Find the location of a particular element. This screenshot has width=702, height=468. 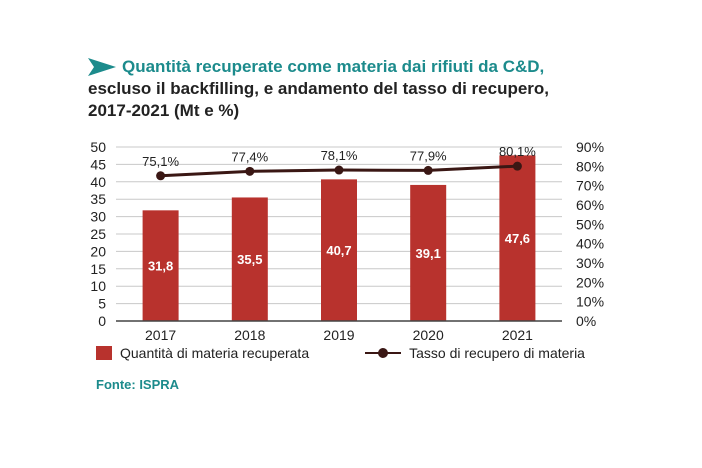

rate-data-label: 75,1% is located at coordinates (160, 161).